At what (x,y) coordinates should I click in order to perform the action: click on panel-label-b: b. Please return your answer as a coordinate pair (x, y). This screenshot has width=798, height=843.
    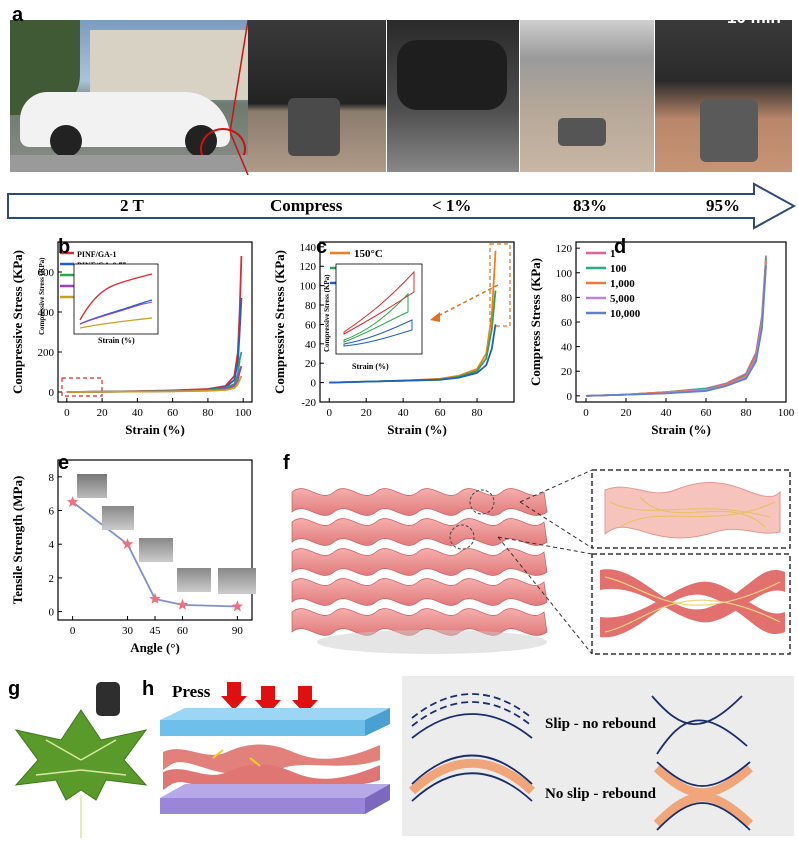
    Looking at the image, I should click on (64, 247).